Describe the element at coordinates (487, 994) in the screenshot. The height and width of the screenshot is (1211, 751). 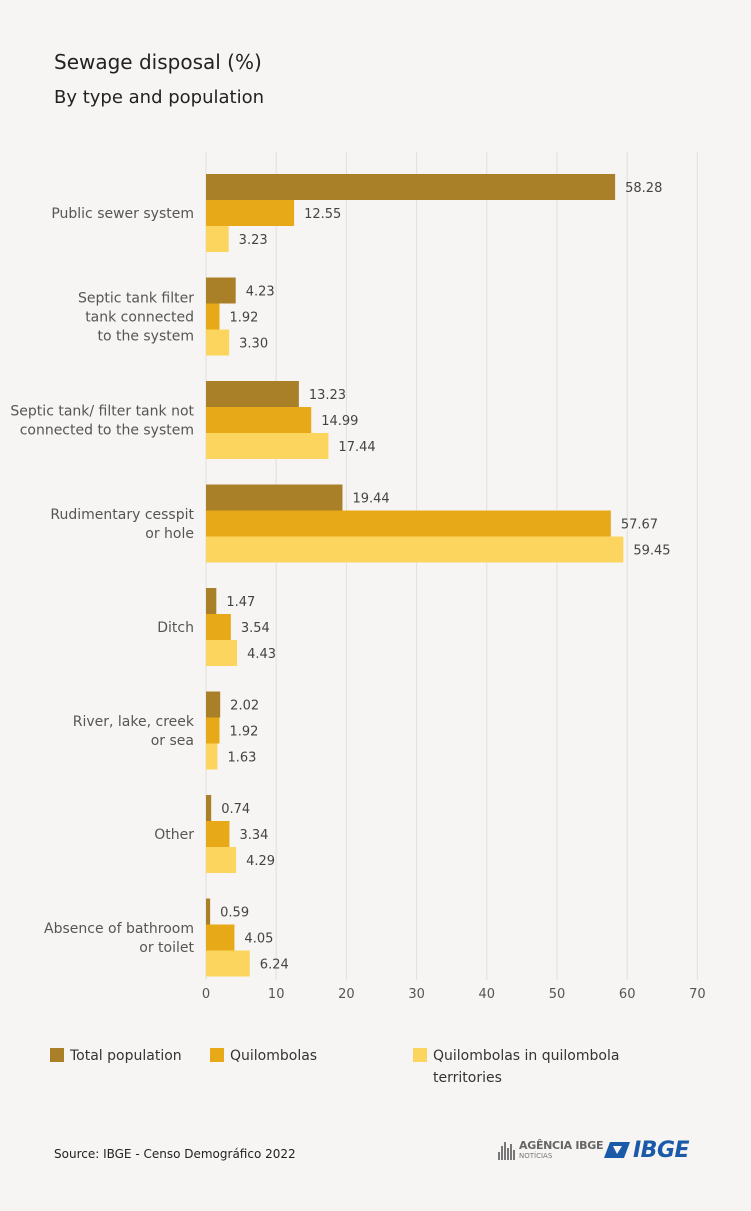
I see `x-tick-label: 40` at that location.